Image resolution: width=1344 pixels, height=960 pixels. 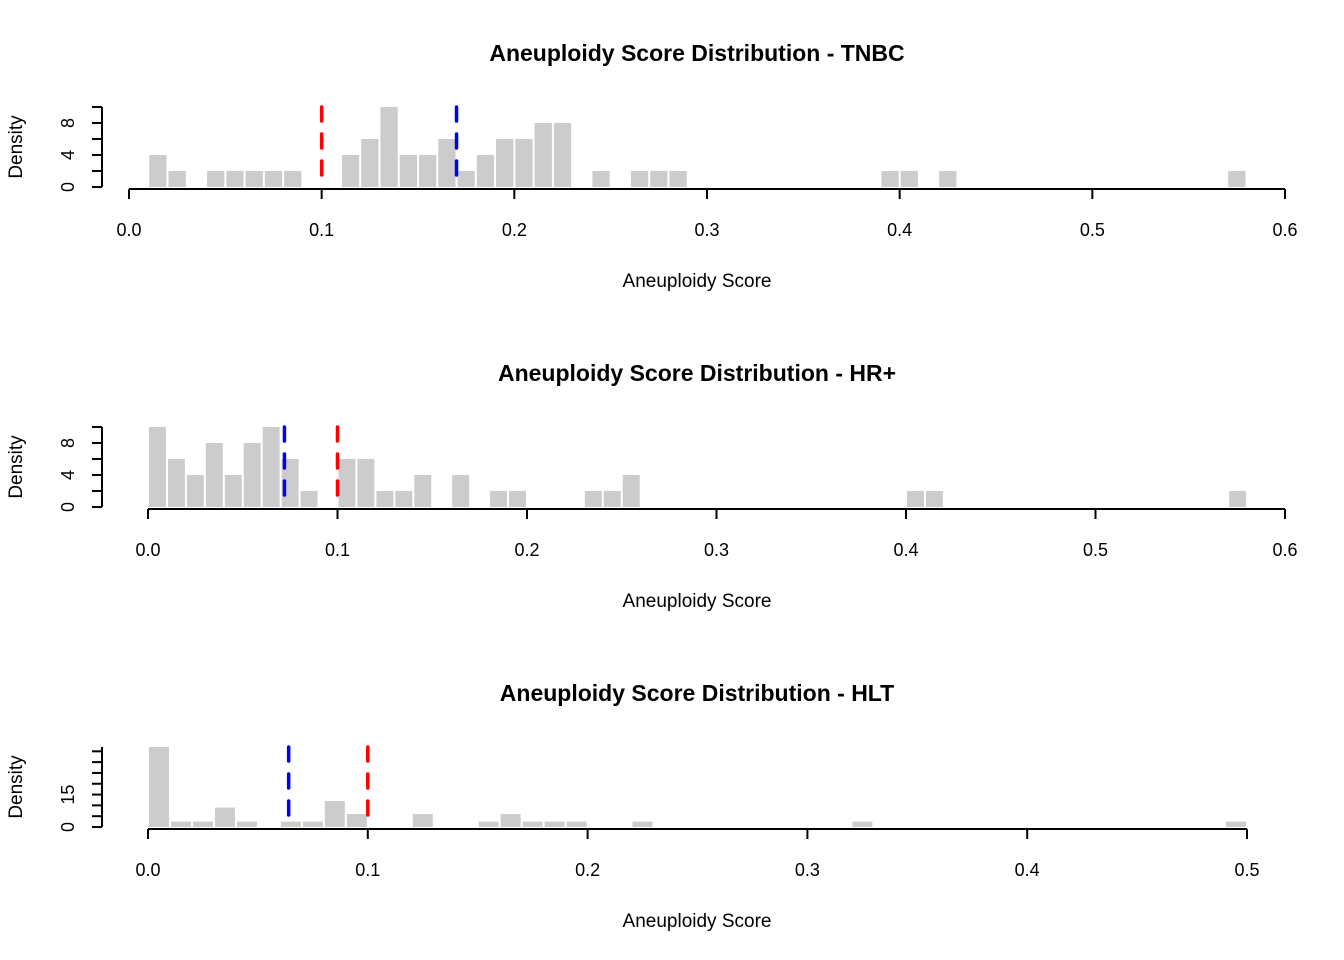 I want to click on chart-title: Aneuploidy Score Distribution - TNBC, so click(x=696, y=53).